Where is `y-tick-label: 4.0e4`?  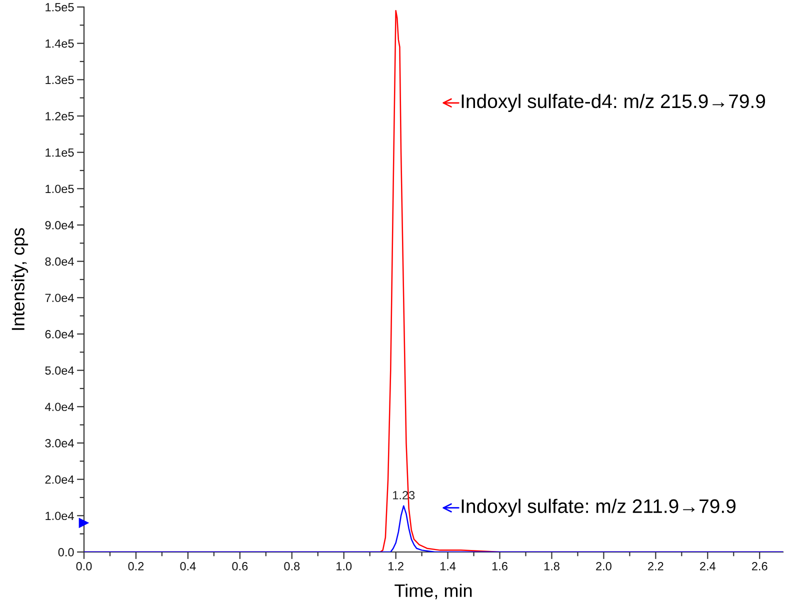 y-tick-label: 4.0e4 is located at coordinates (59, 407).